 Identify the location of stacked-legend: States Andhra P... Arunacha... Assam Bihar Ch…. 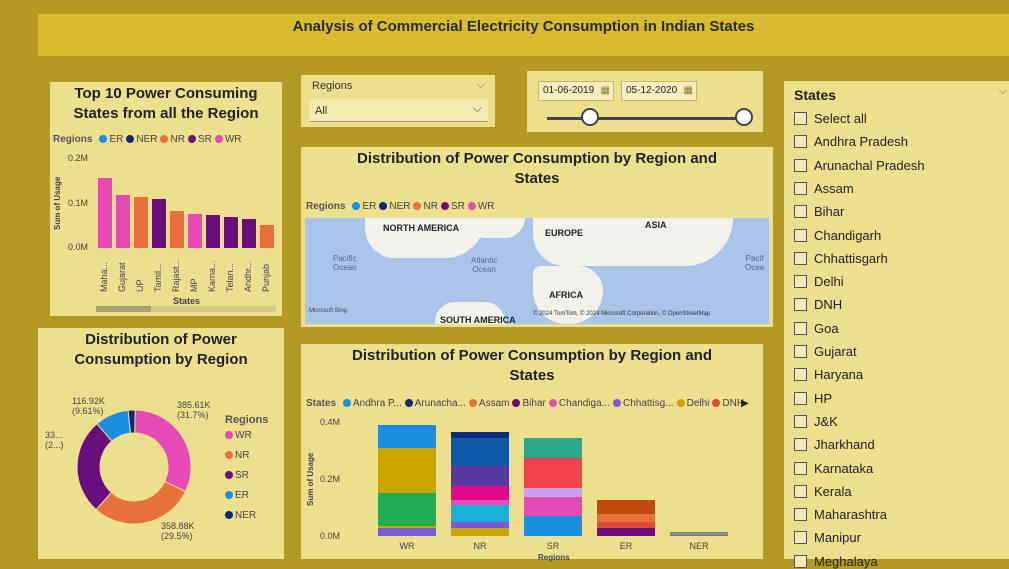
(525, 403).